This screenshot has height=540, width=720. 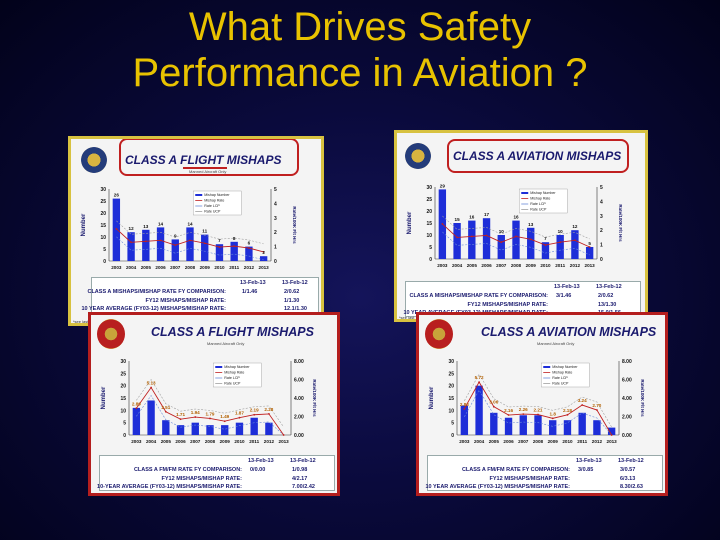 I want to click on right-tick-label: 4, so click(x=275, y=204).